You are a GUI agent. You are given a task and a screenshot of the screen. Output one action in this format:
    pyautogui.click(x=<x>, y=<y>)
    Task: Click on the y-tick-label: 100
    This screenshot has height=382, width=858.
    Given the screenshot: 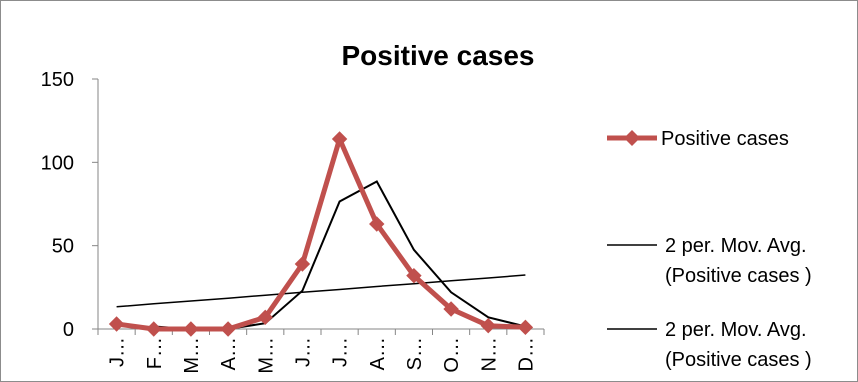 What is the action you would take?
    pyautogui.click(x=57, y=163)
    